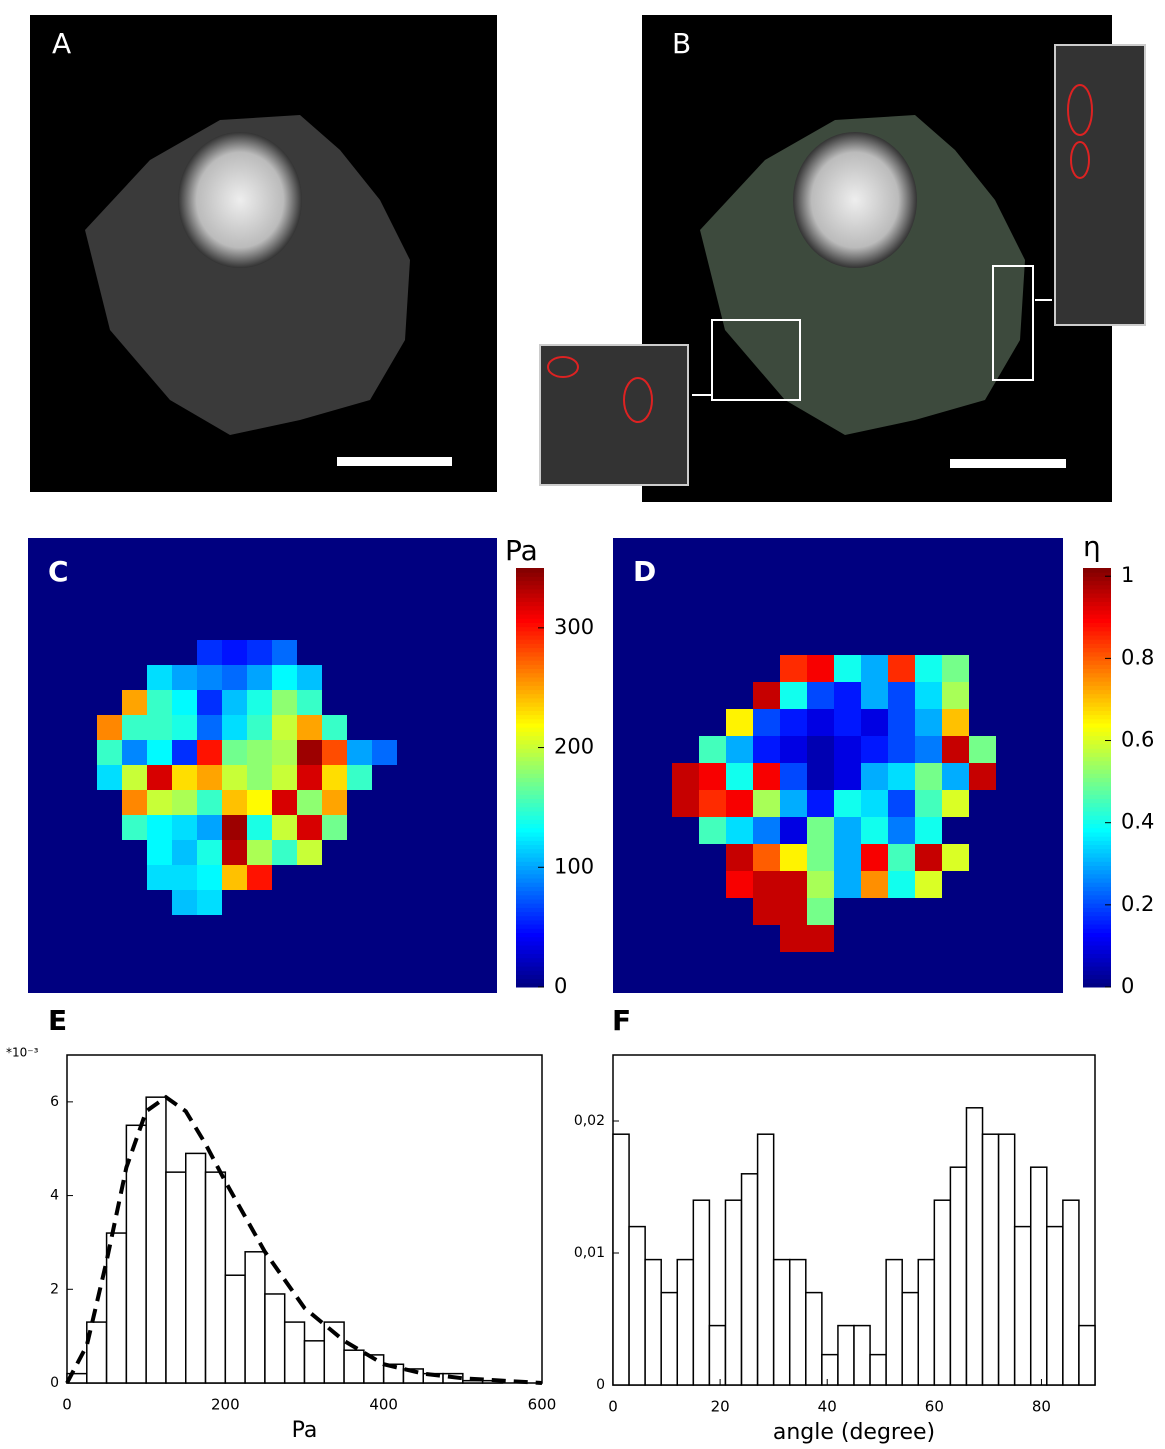 This screenshot has height=1449, width=1165. What do you see at coordinates (681, 43) in the screenshot?
I see `panel-label: B` at bounding box center [681, 43].